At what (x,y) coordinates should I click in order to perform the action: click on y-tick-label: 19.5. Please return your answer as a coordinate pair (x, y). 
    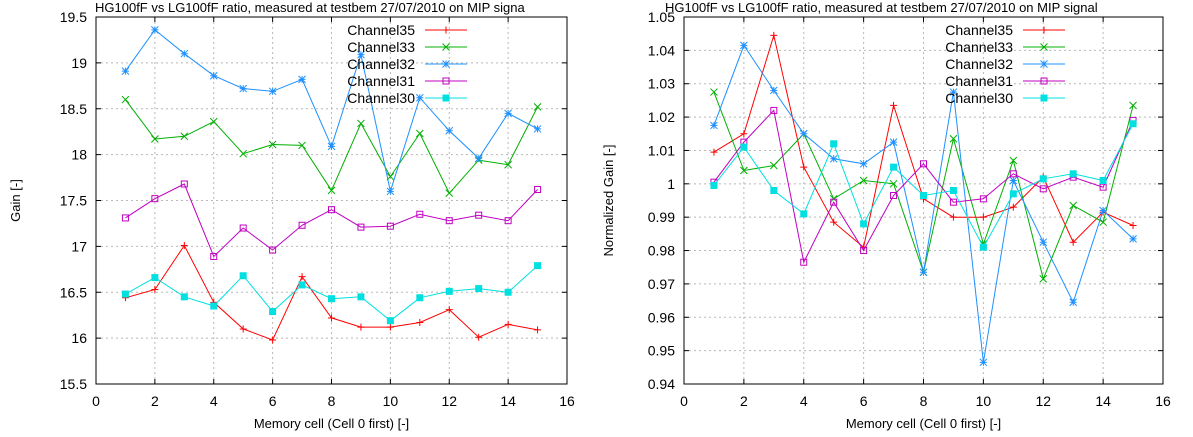
    Looking at the image, I should click on (73, 17).